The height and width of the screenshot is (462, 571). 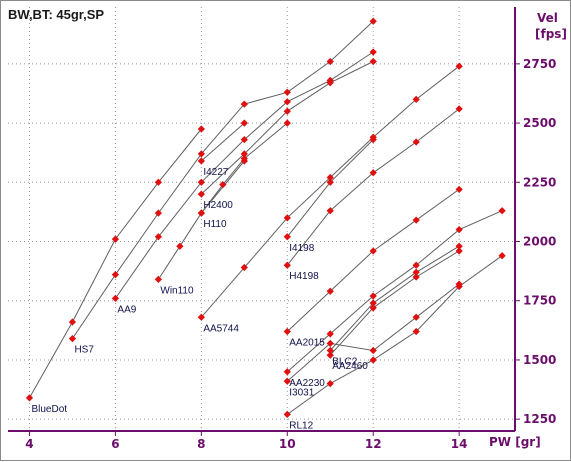 What do you see at coordinates (551, 34) in the screenshot?
I see `y-axis-unit: [fps]` at bounding box center [551, 34].